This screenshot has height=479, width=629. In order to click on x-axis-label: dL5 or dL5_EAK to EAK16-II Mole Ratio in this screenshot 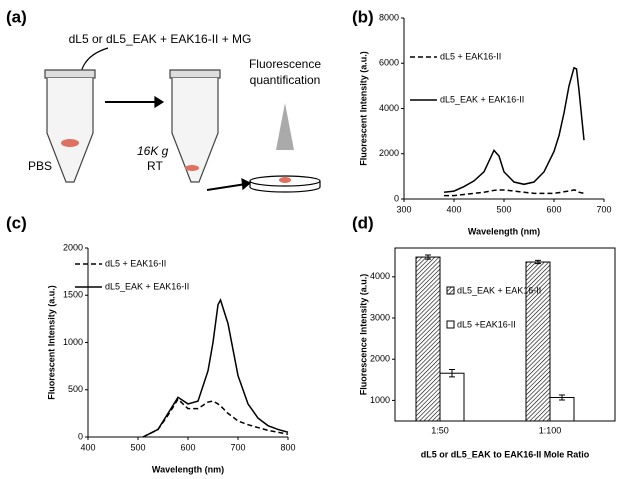, I will do `click(505, 454)`.